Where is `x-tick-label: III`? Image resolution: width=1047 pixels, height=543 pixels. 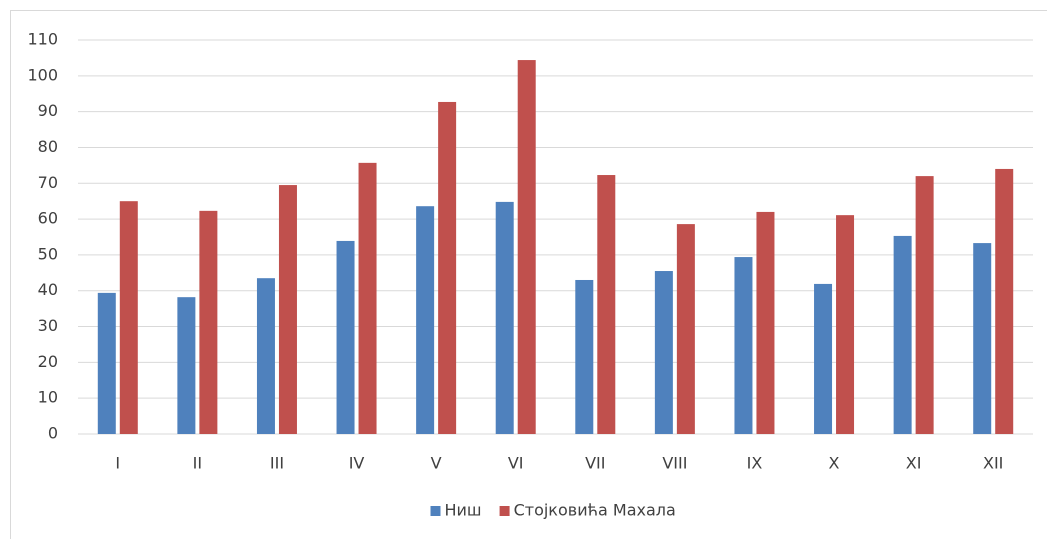
x-tick-label: III is located at coordinates (277, 463).